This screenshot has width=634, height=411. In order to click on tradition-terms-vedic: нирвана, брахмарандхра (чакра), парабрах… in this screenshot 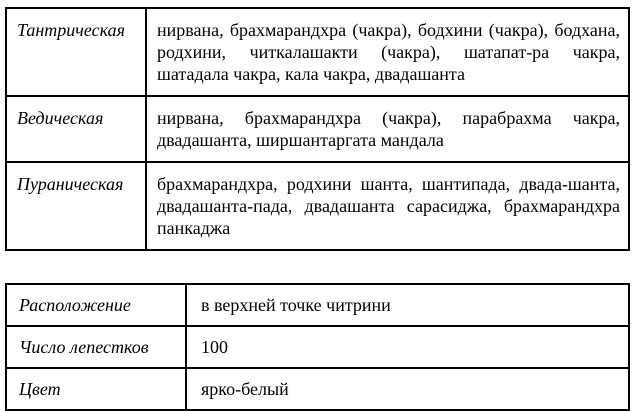, I will do `click(387, 129)`.